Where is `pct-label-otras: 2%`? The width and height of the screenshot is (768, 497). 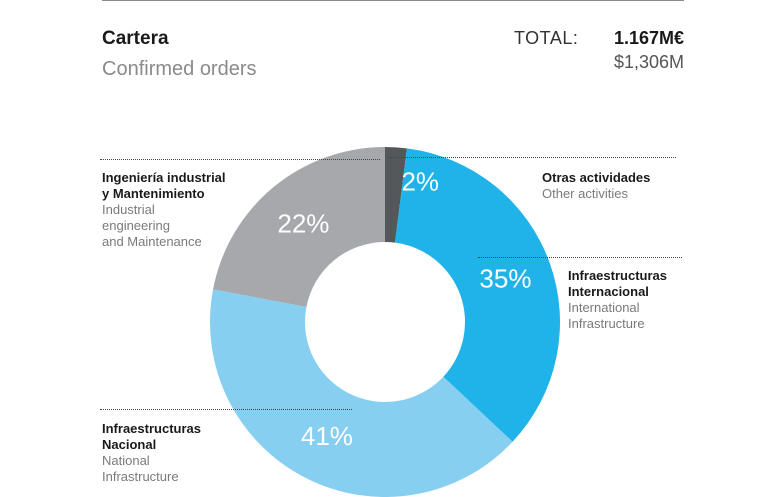 pct-label-otras: 2% is located at coordinates (420, 181).